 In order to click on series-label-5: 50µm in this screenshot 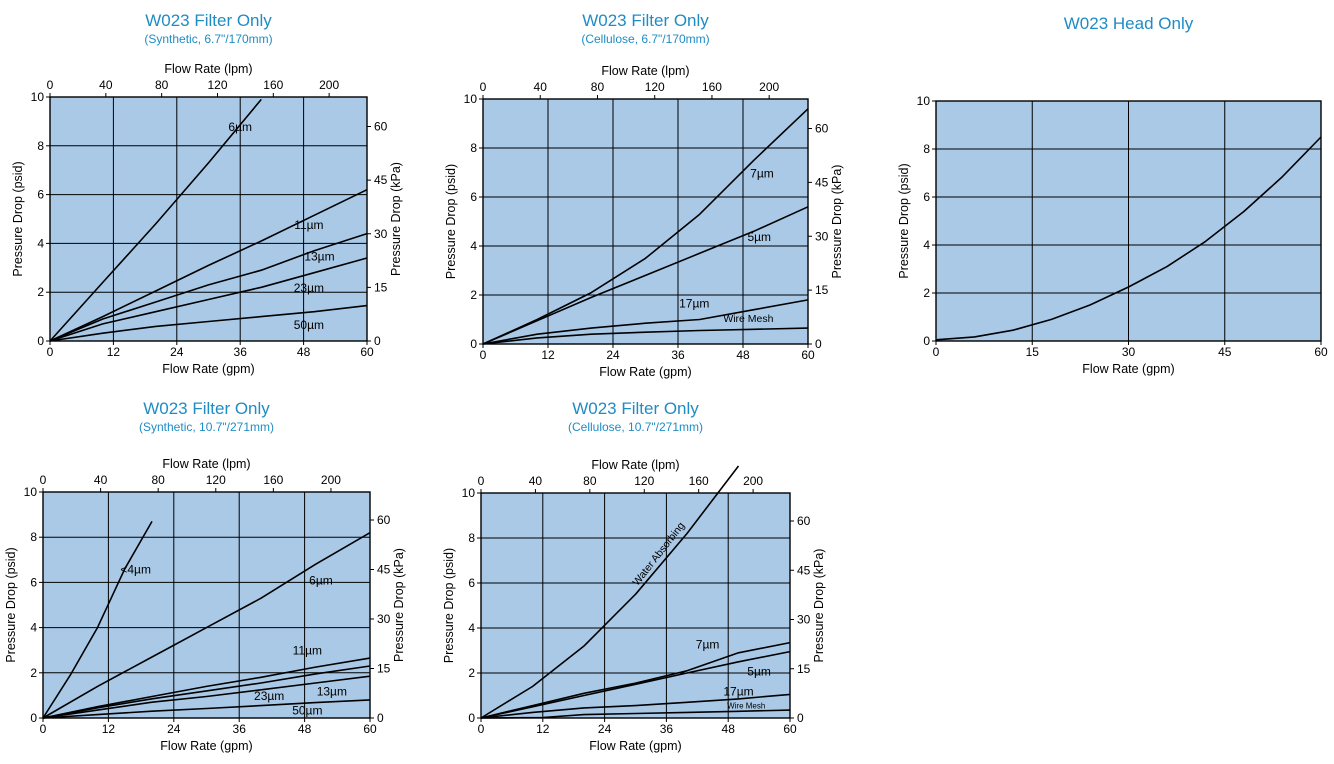, I will do `click(309, 325)`.